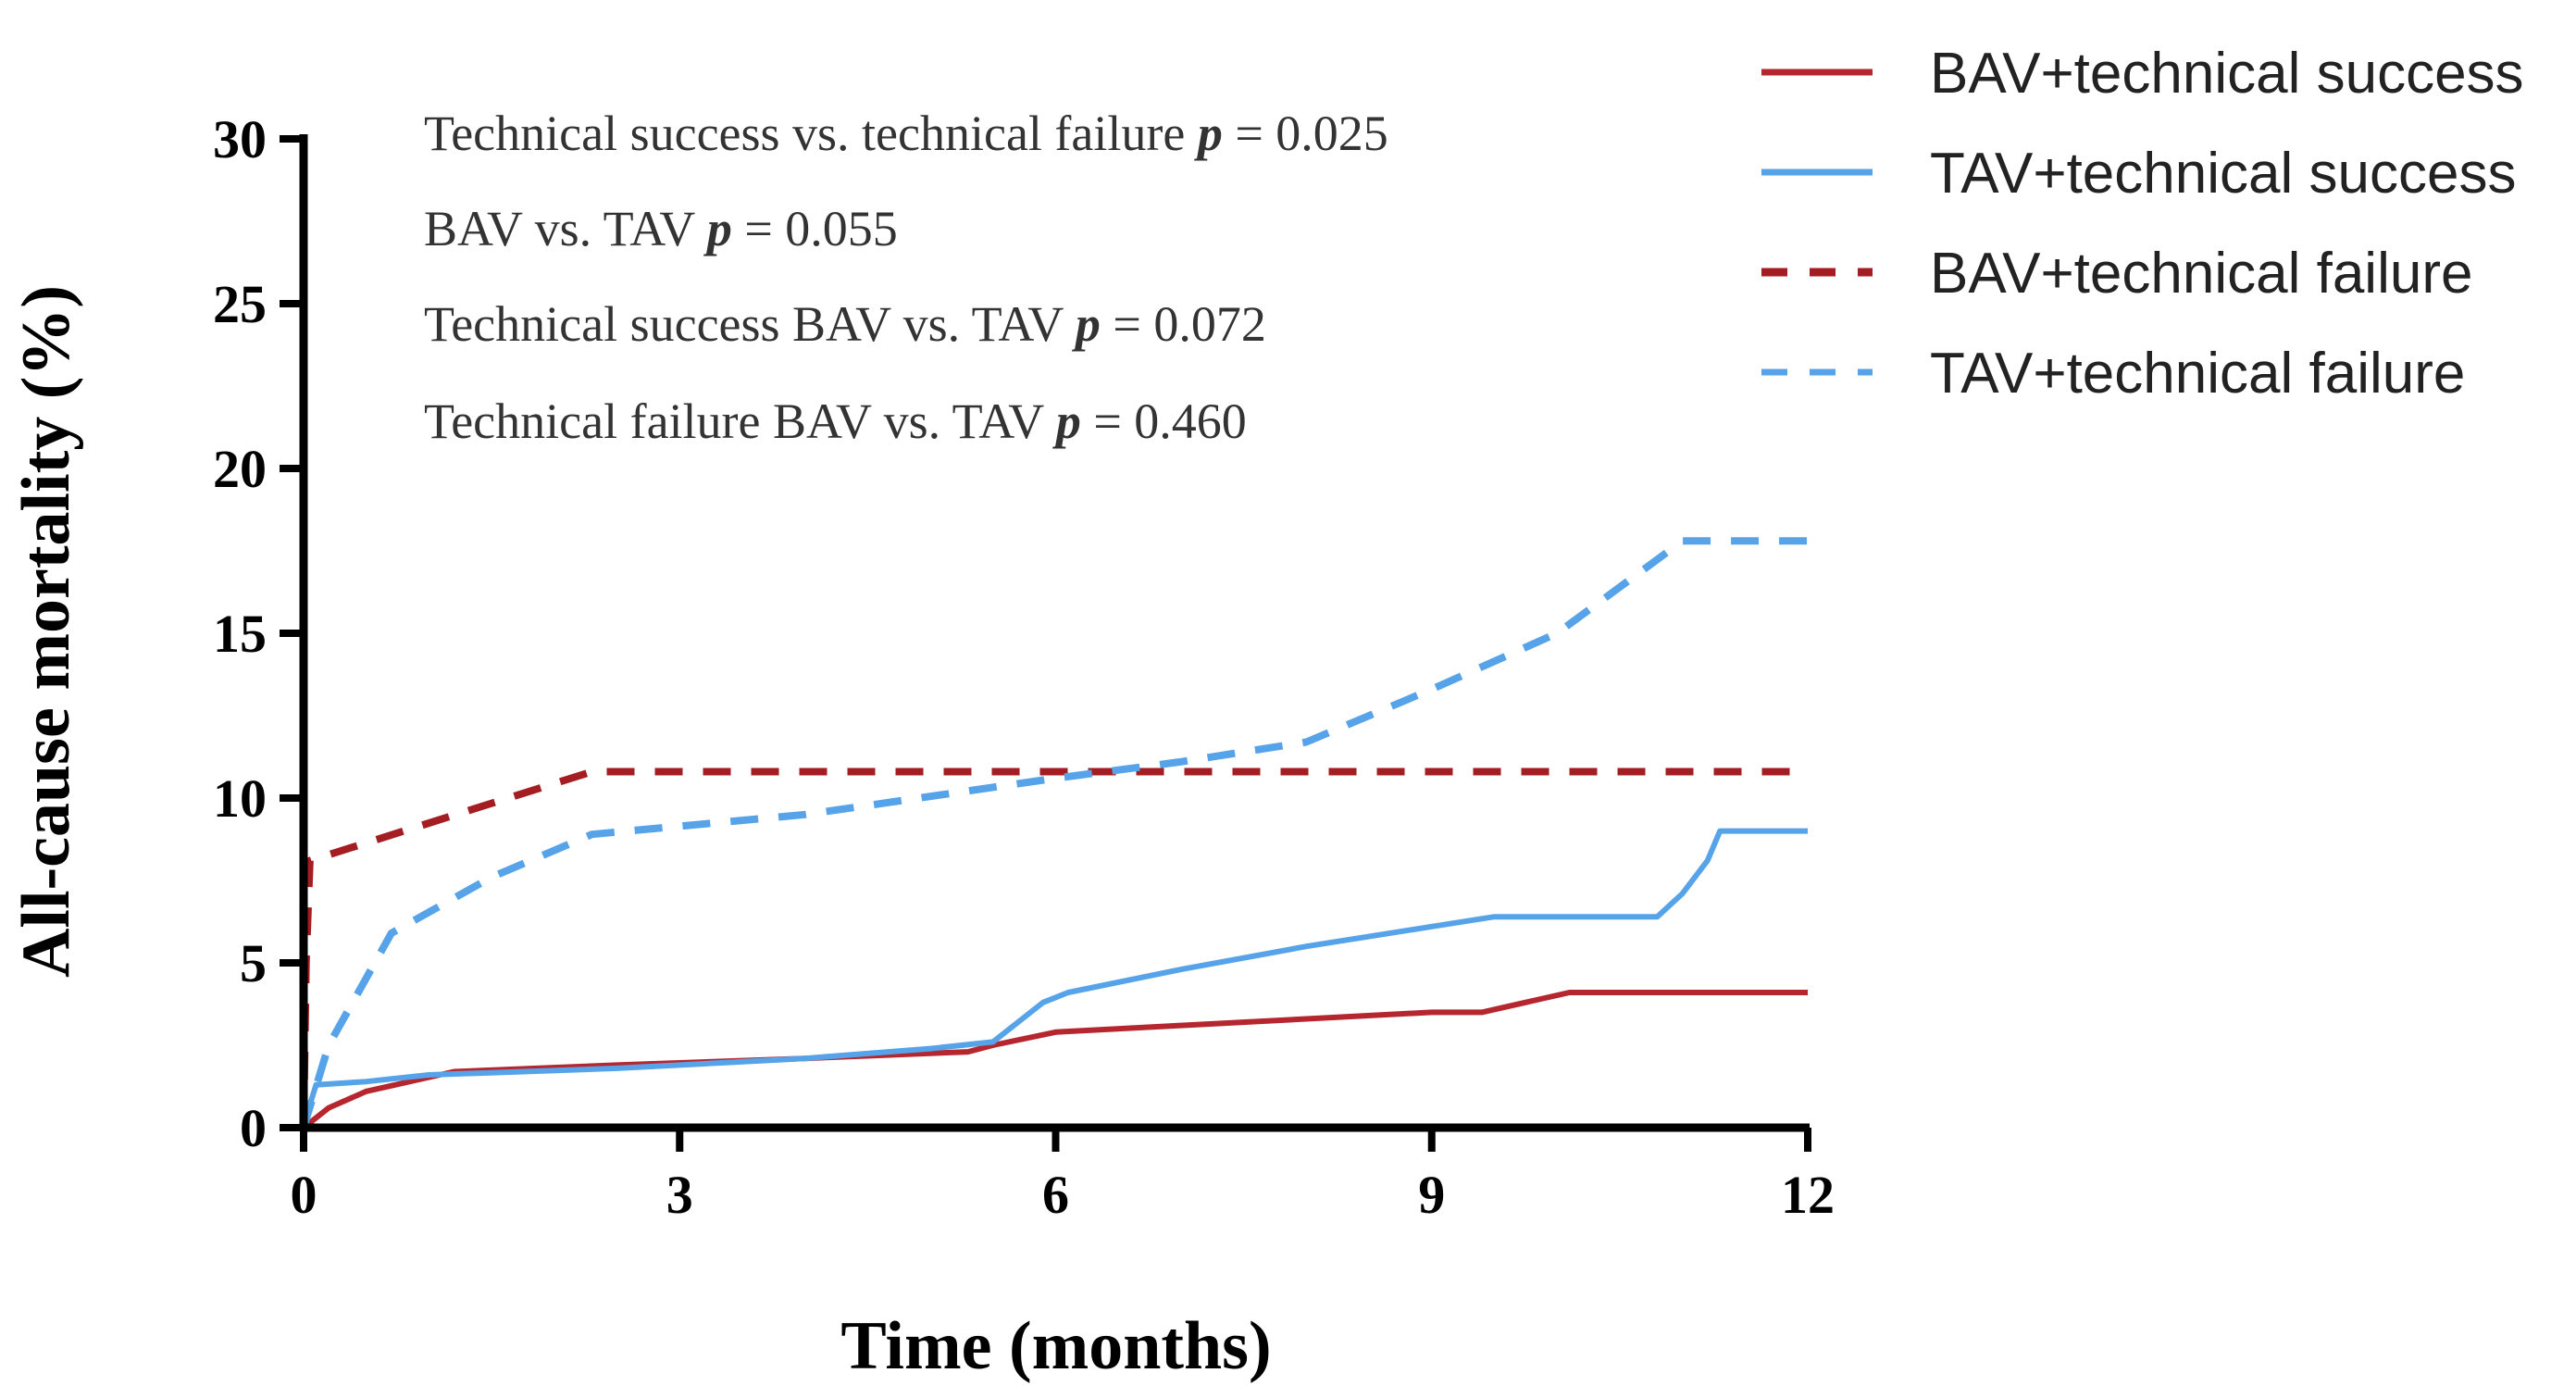 The height and width of the screenshot is (1398, 2576). What do you see at coordinates (240, 469) in the screenshot?
I see `y-tick-label: 20` at bounding box center [240, 469].